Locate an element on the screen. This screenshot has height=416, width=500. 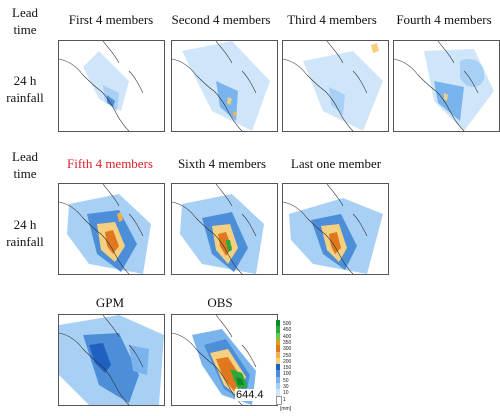
map-fifth is located at coordinates (111, 229).